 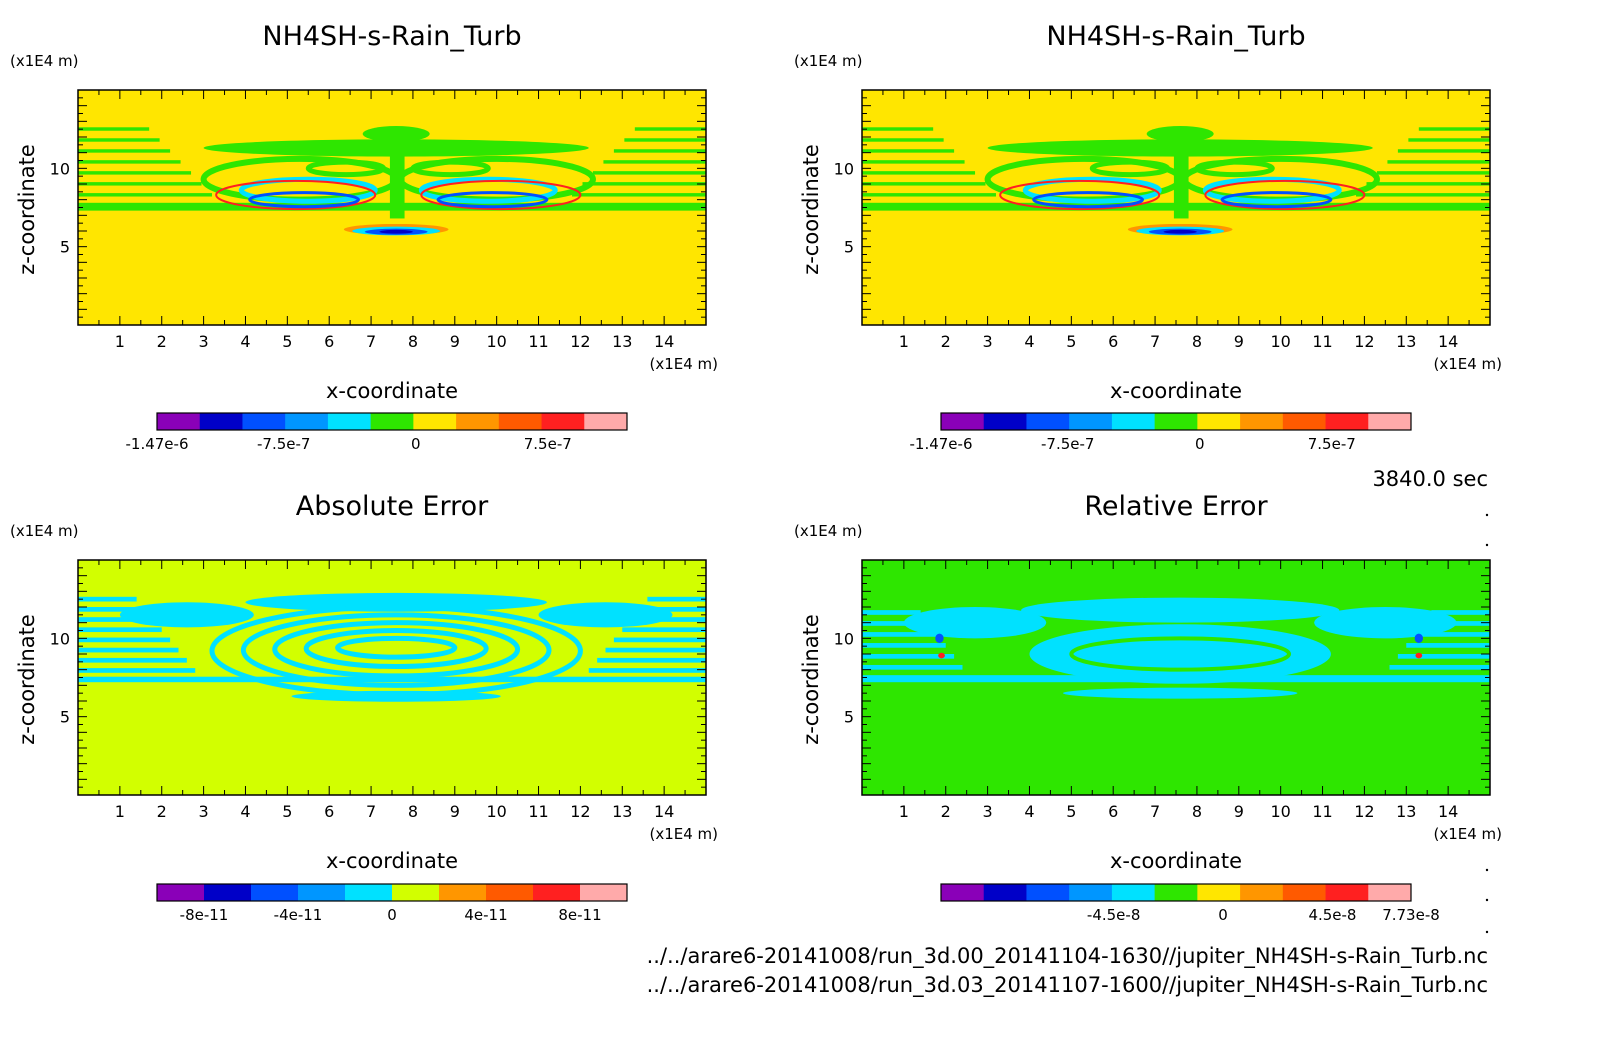 What do you see at coordinates (1113, 915) in the screenshot?
I see `colorbar-tick-label: -4.5e-8` at bounding box center [1113, 915].